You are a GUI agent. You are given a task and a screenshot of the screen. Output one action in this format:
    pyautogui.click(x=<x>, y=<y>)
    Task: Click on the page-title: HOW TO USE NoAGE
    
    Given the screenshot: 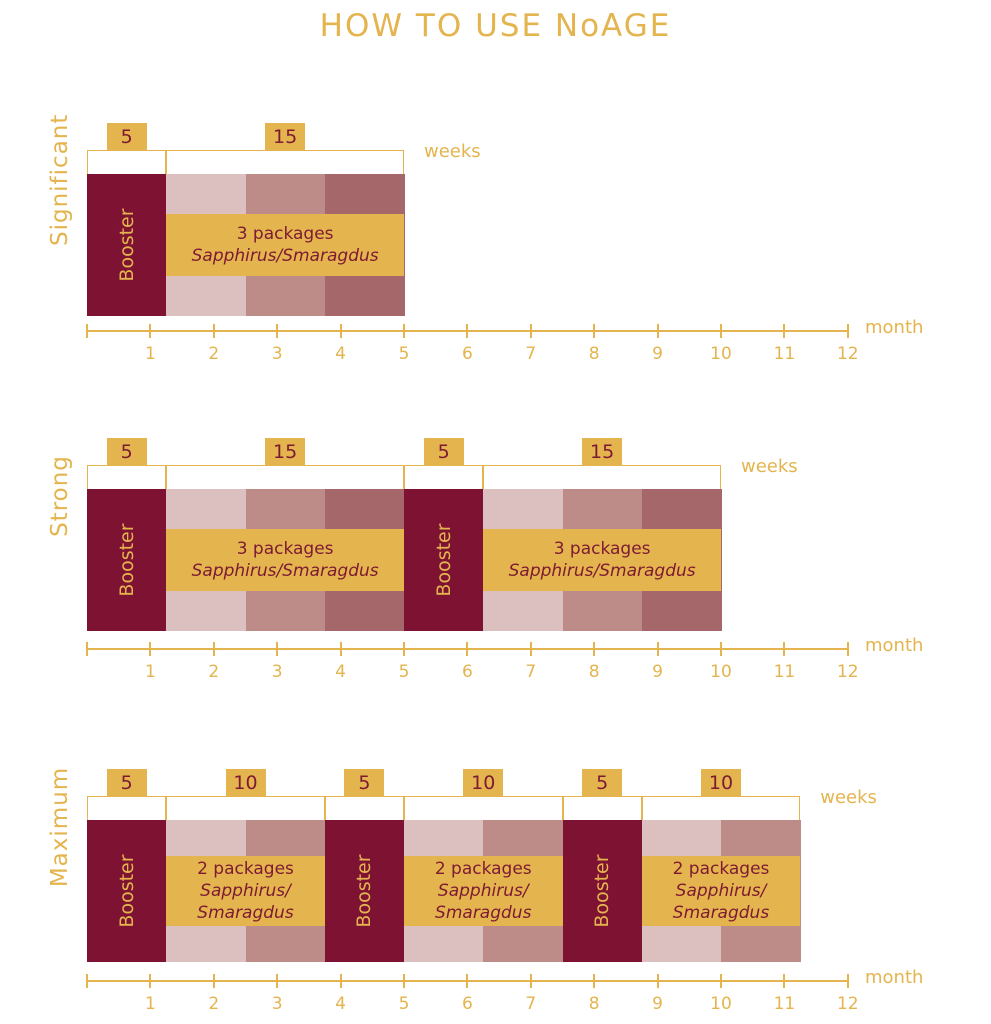 What is the action you would take?
    pyautogui.click(x=495, y=26)
    